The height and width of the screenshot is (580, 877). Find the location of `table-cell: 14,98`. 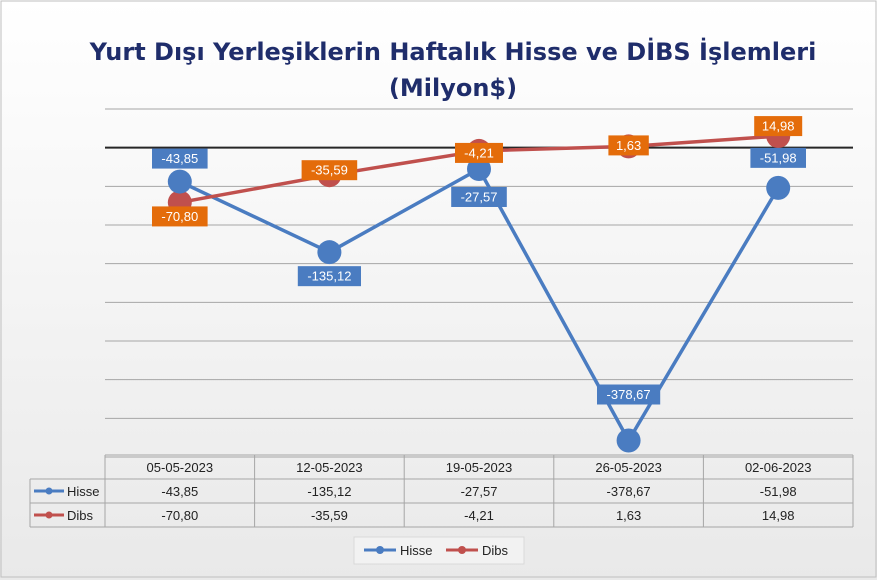

table-cell: 14,98 is located at coordinates (778, 515).